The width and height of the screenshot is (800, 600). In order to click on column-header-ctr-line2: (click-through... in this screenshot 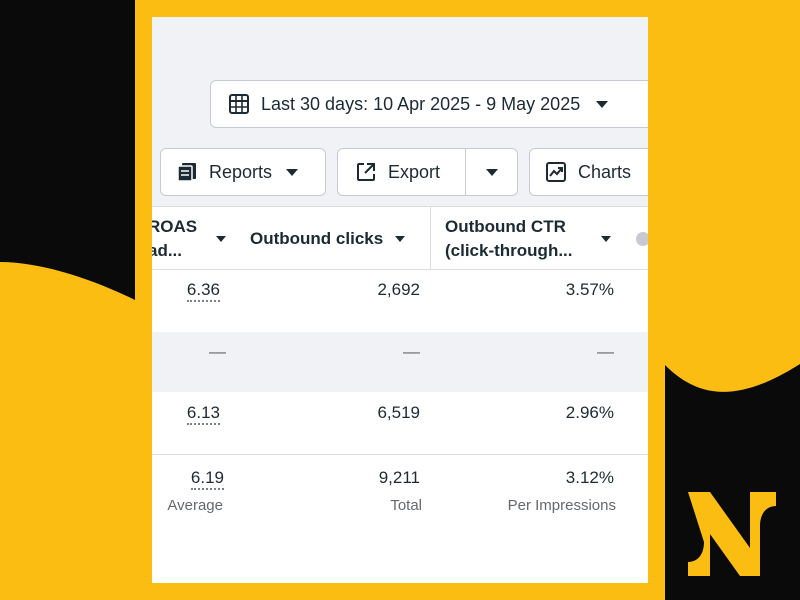, I will do `click(509, 250)`.